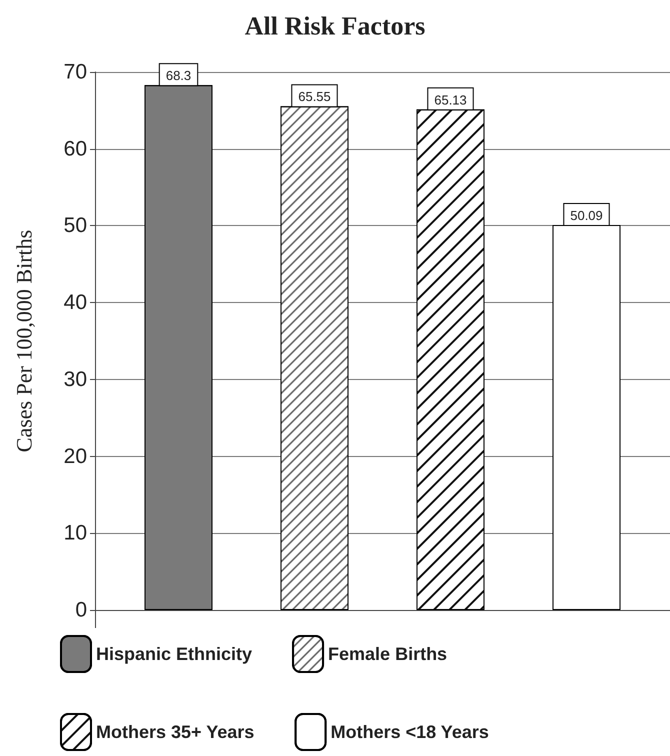 This screenshot has width=670, height=756. I want to click on y-tick-label: 70, so click(75, 72).